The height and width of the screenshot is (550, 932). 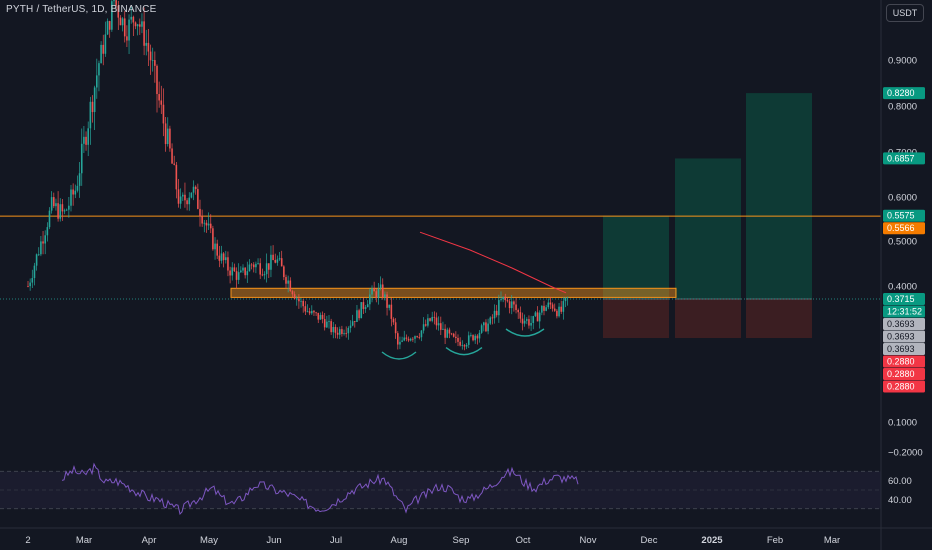 What do you see at coordinates (712, 540) in the screenshot?
I see `time-tick-label: 2025` at bounding box center [712, 540].